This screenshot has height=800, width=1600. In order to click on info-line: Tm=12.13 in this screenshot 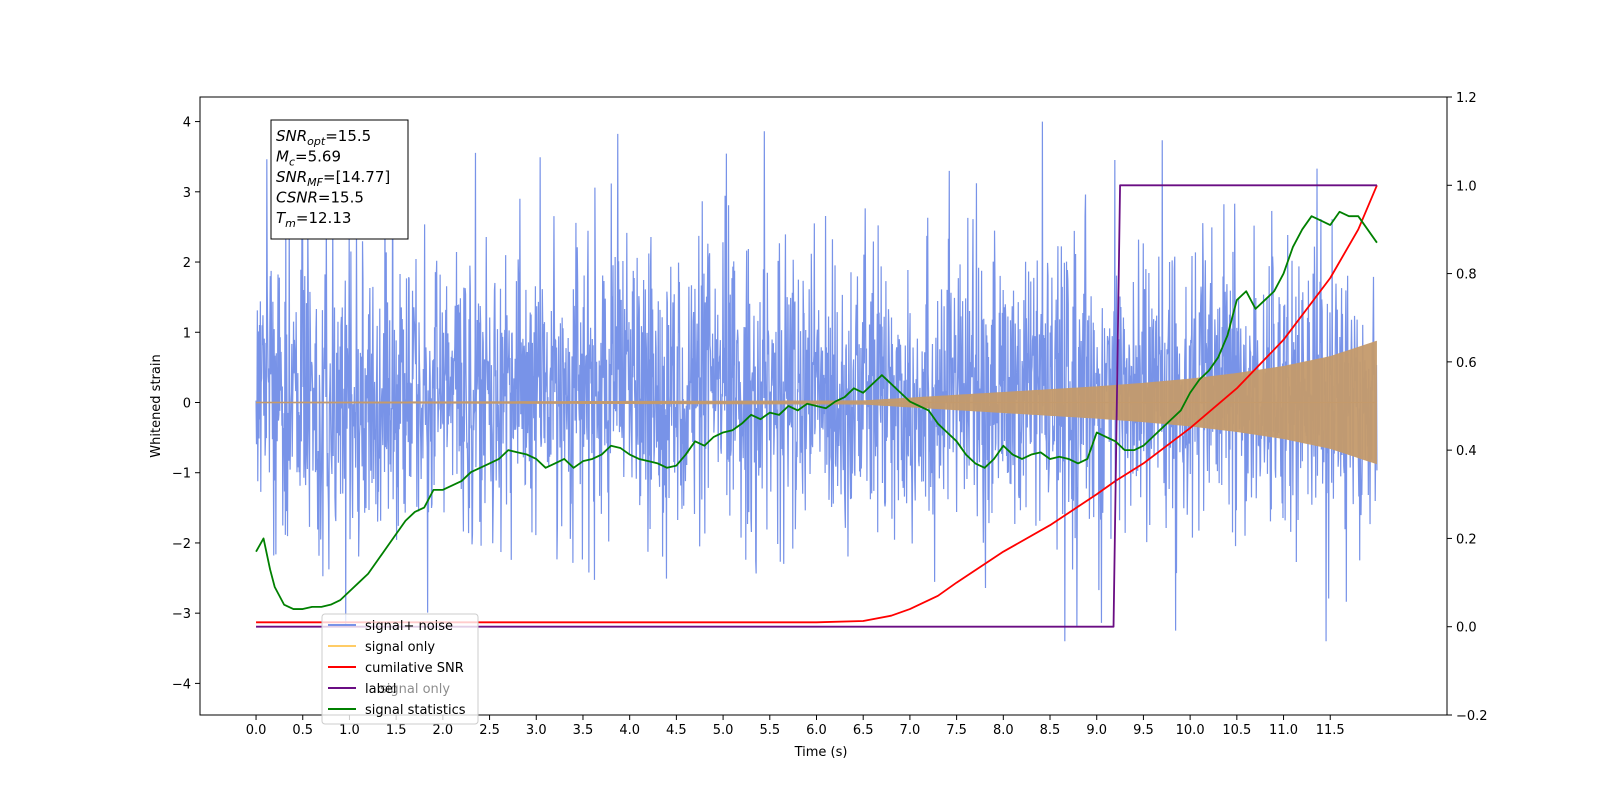, I will do `click(313, 219)`.